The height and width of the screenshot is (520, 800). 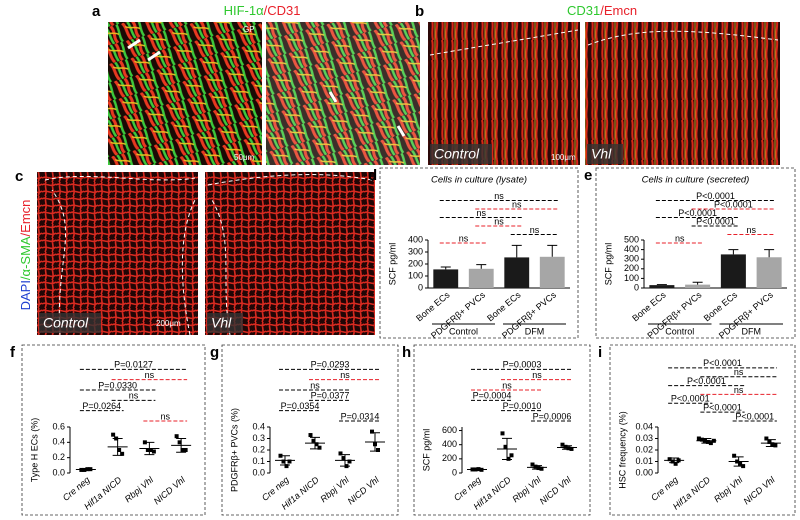 What do you see at coordinates (372, 175) in the screenshot?
I see `panel-letter: d` at bounding box center [372, 175].